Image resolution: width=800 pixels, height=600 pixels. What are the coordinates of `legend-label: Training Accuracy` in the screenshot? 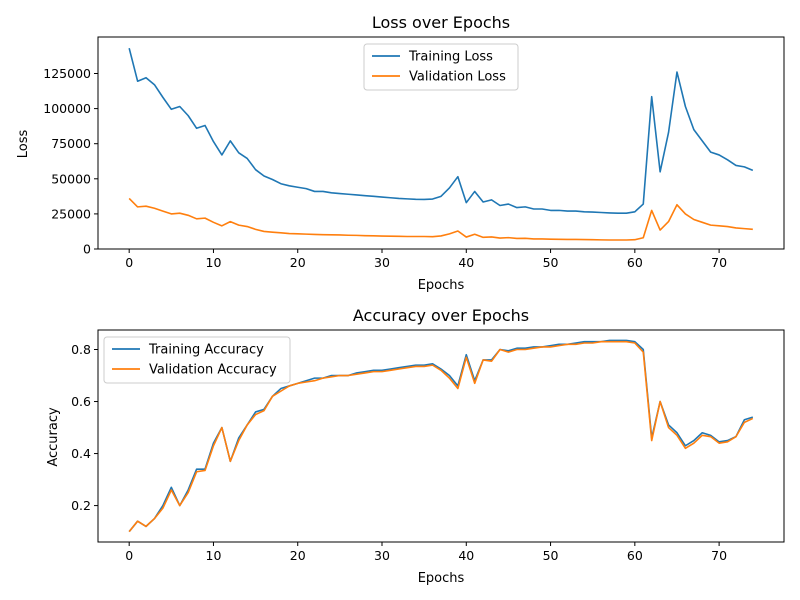 It's located at (206, 350).